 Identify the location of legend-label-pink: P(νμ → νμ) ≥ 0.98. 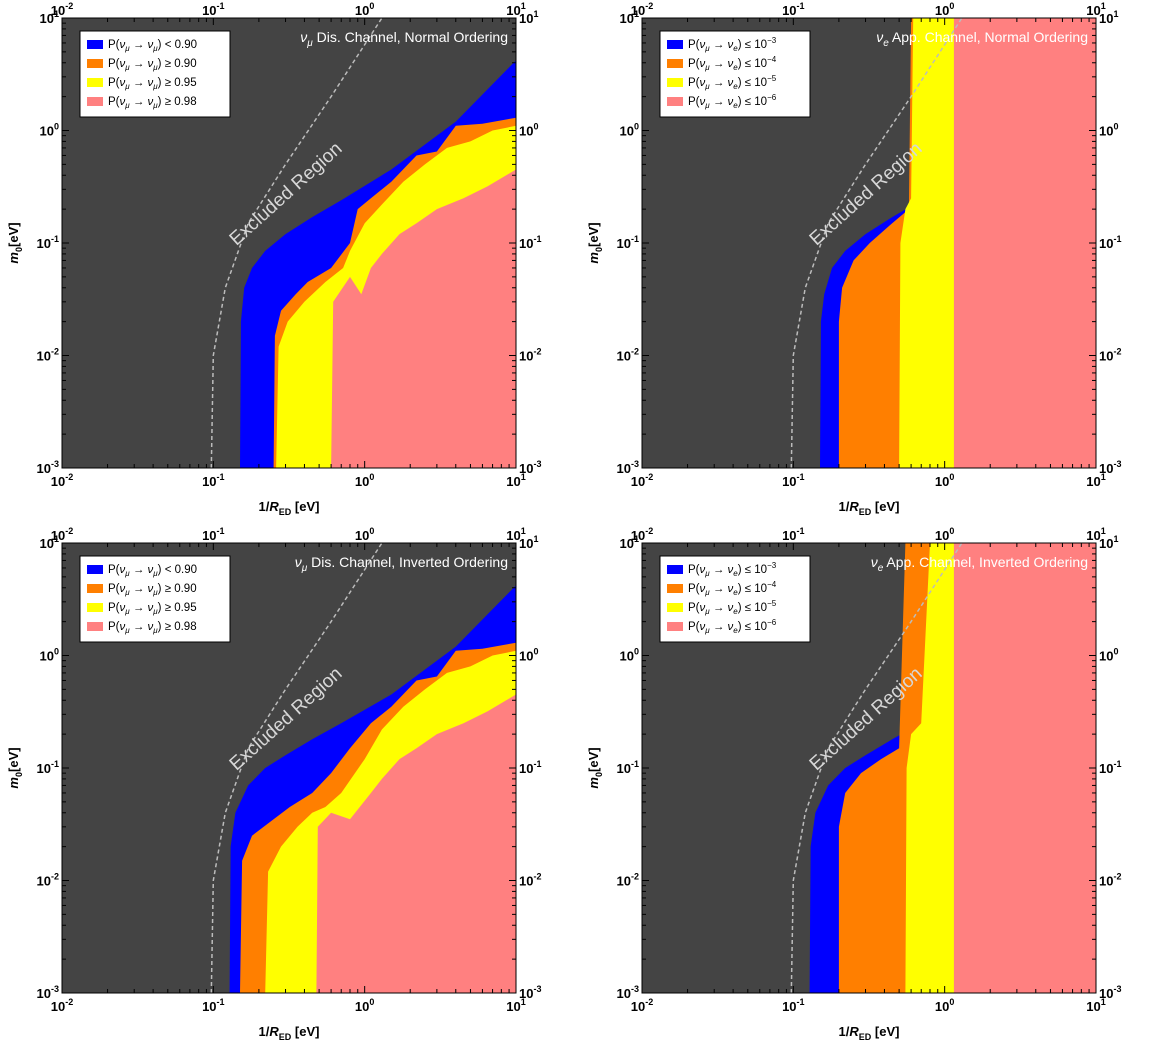
(152, 628).